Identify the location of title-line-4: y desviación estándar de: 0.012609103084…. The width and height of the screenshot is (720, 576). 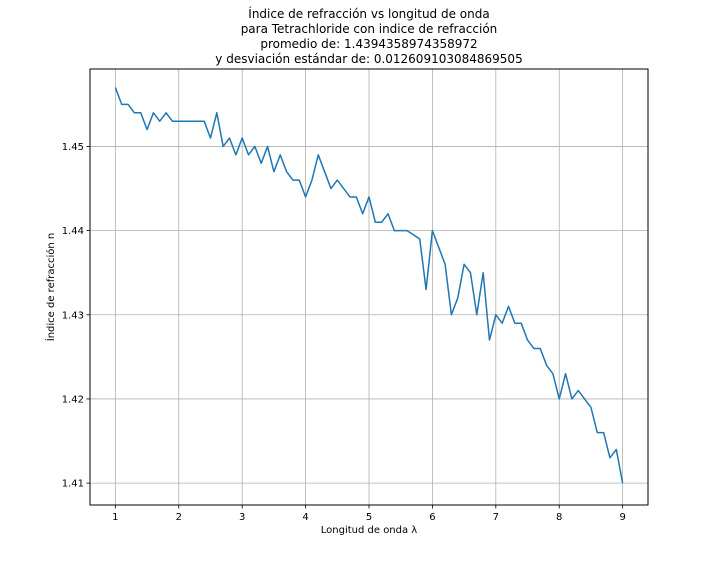
(368, 59).